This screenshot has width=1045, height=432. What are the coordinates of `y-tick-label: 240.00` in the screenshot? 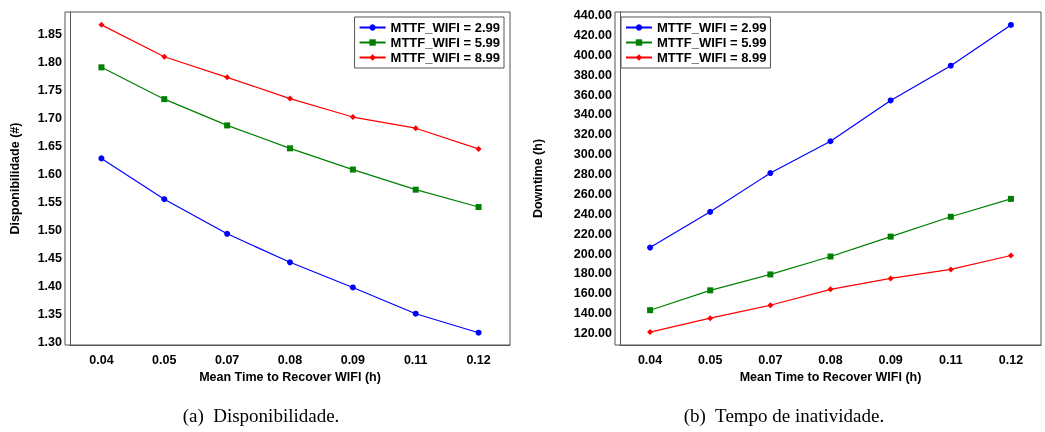 It's located at (593, 213).